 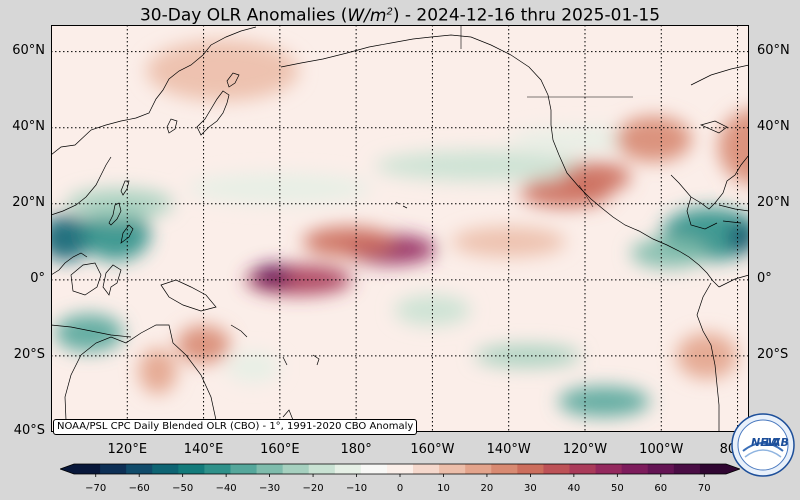 I want to click on colorbar-tick-label: 50, so click(x=617, y=488).